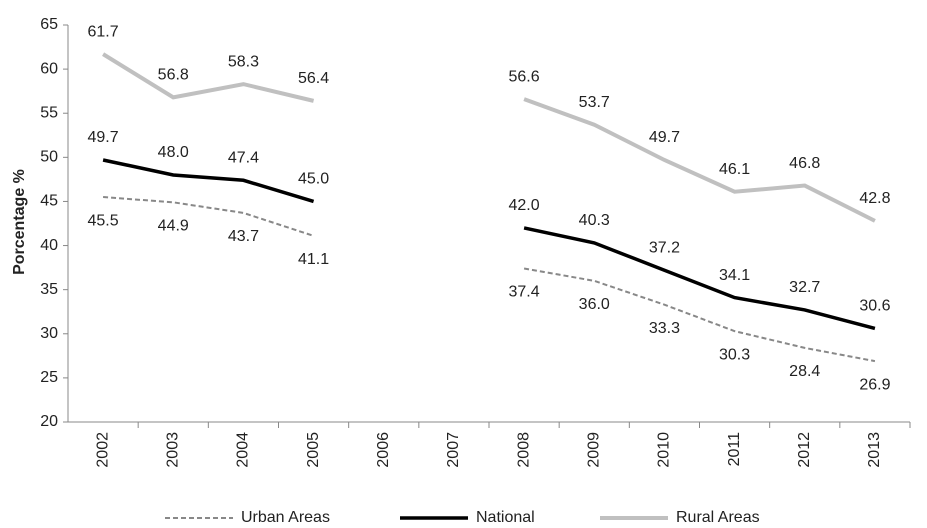 This screenshot has width=927, height=528. I want to click on data-label: 45.5, so click(103, 220).